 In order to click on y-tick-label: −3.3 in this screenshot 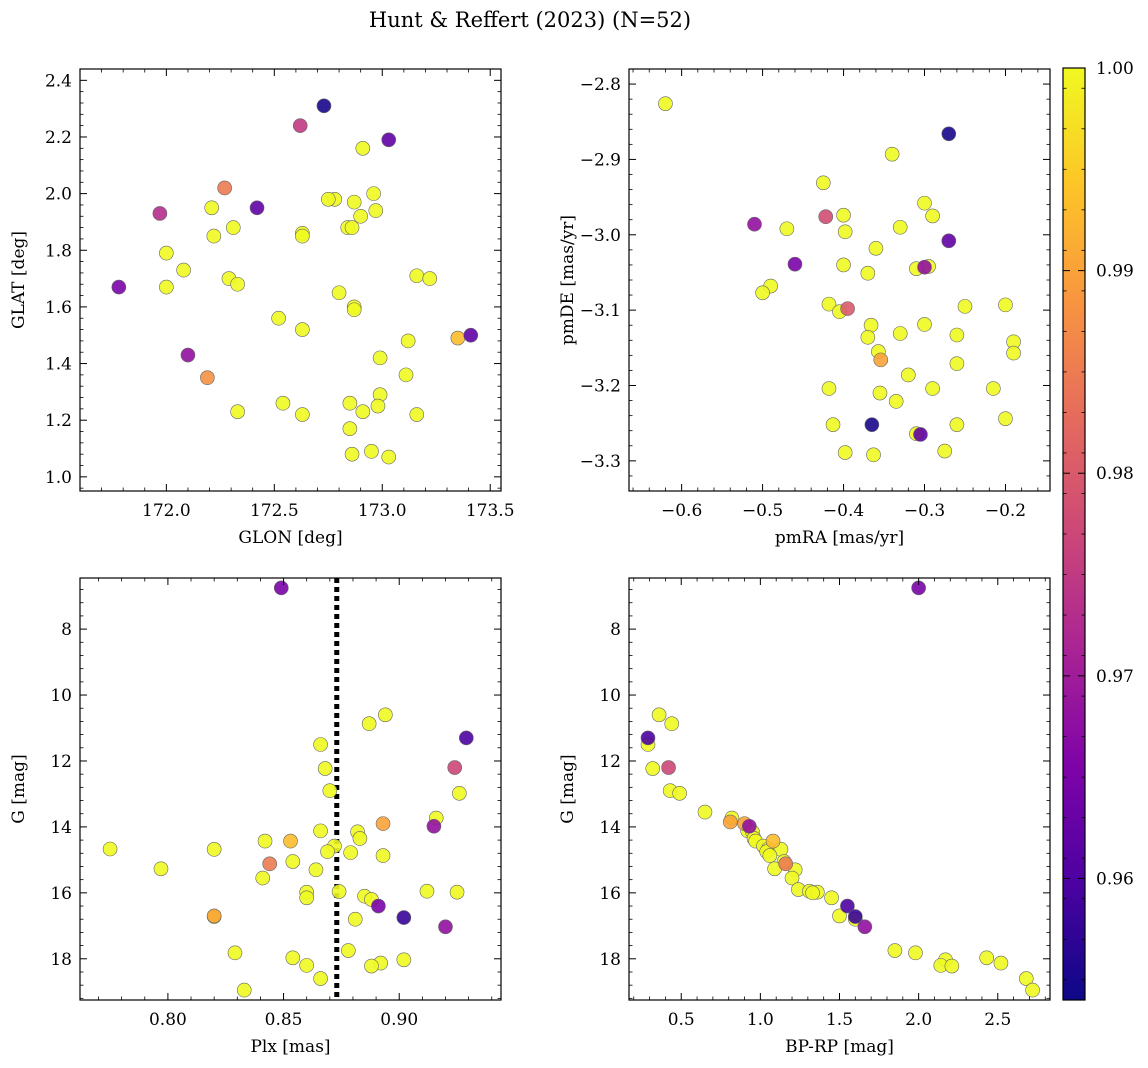, I will do `click(600, 462)`.